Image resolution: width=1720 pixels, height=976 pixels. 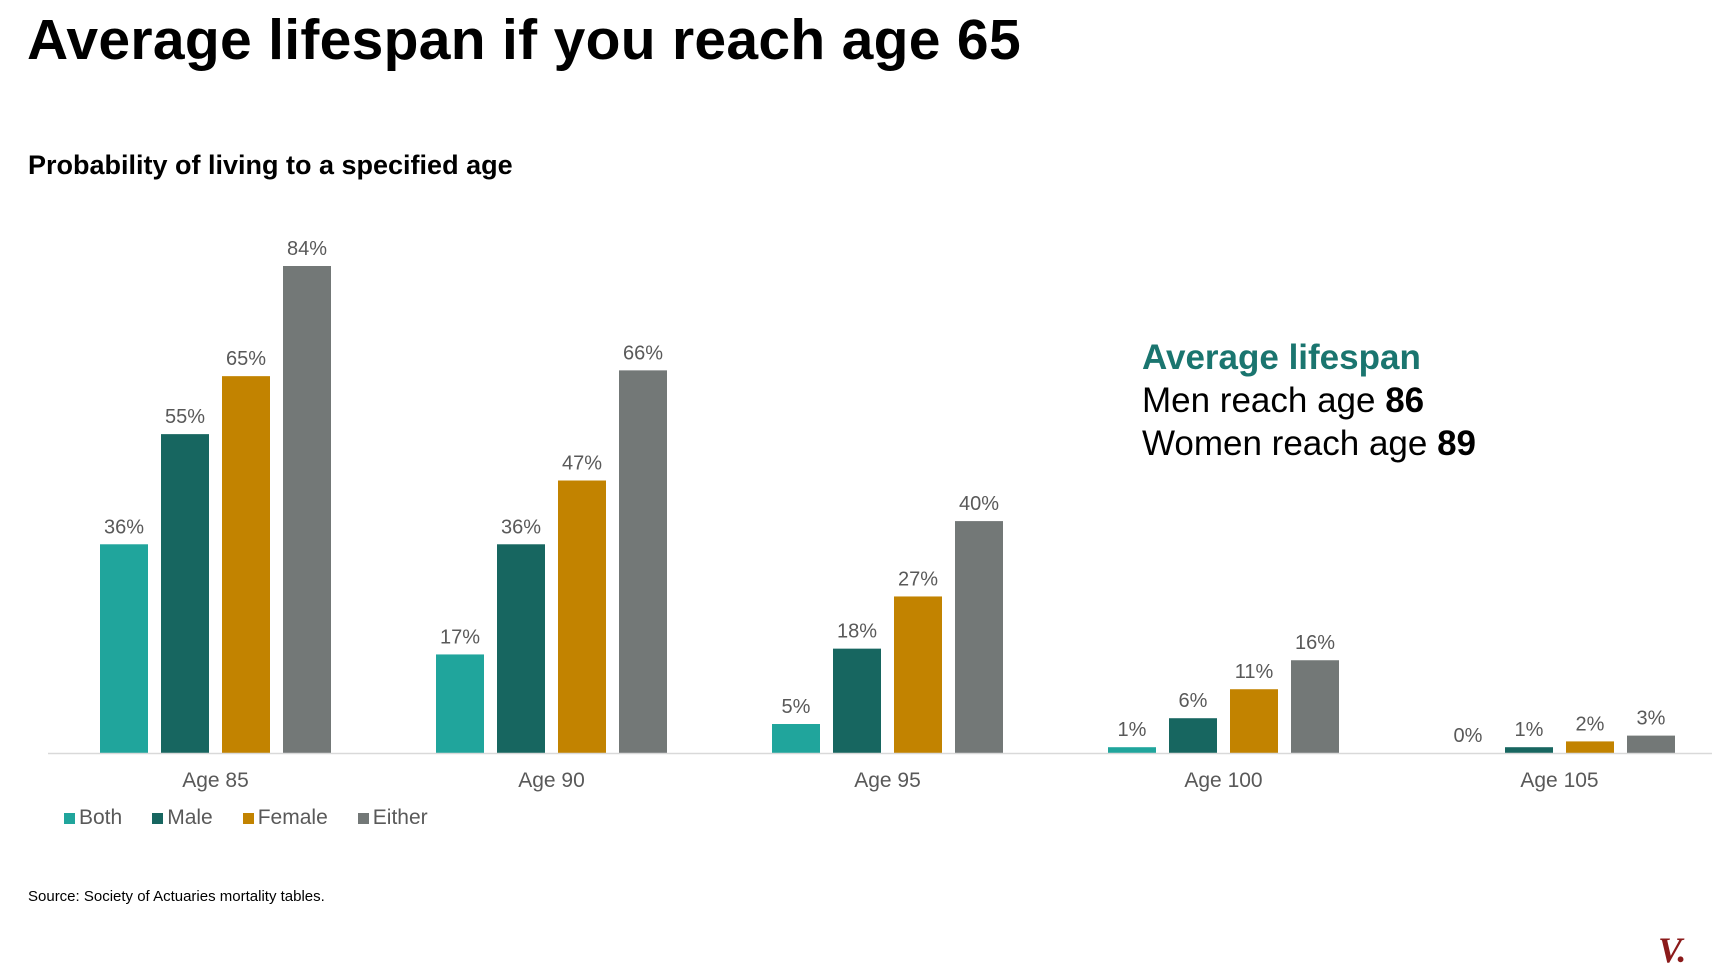 I want to click on x-tick-label-age-105: Age 105, so click(x=1559, y=780).